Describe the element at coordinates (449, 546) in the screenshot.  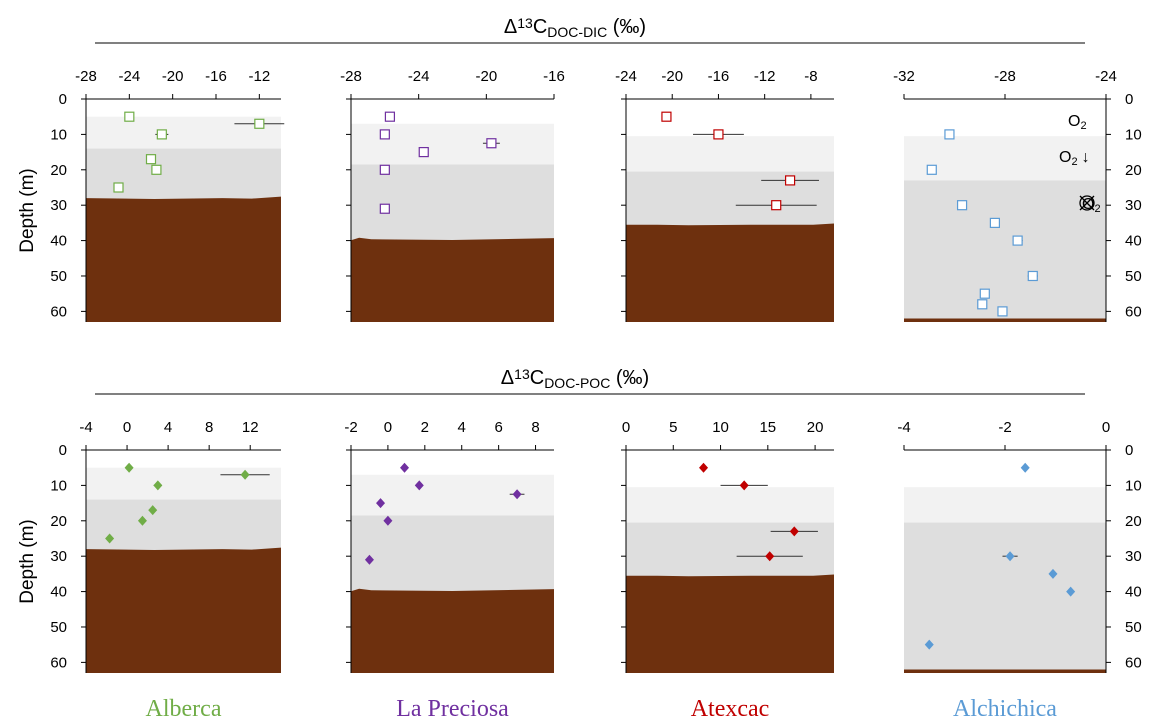
I see `panel-la-preciosa-doc-poc: -2 0 2 4 6 8` at that location.